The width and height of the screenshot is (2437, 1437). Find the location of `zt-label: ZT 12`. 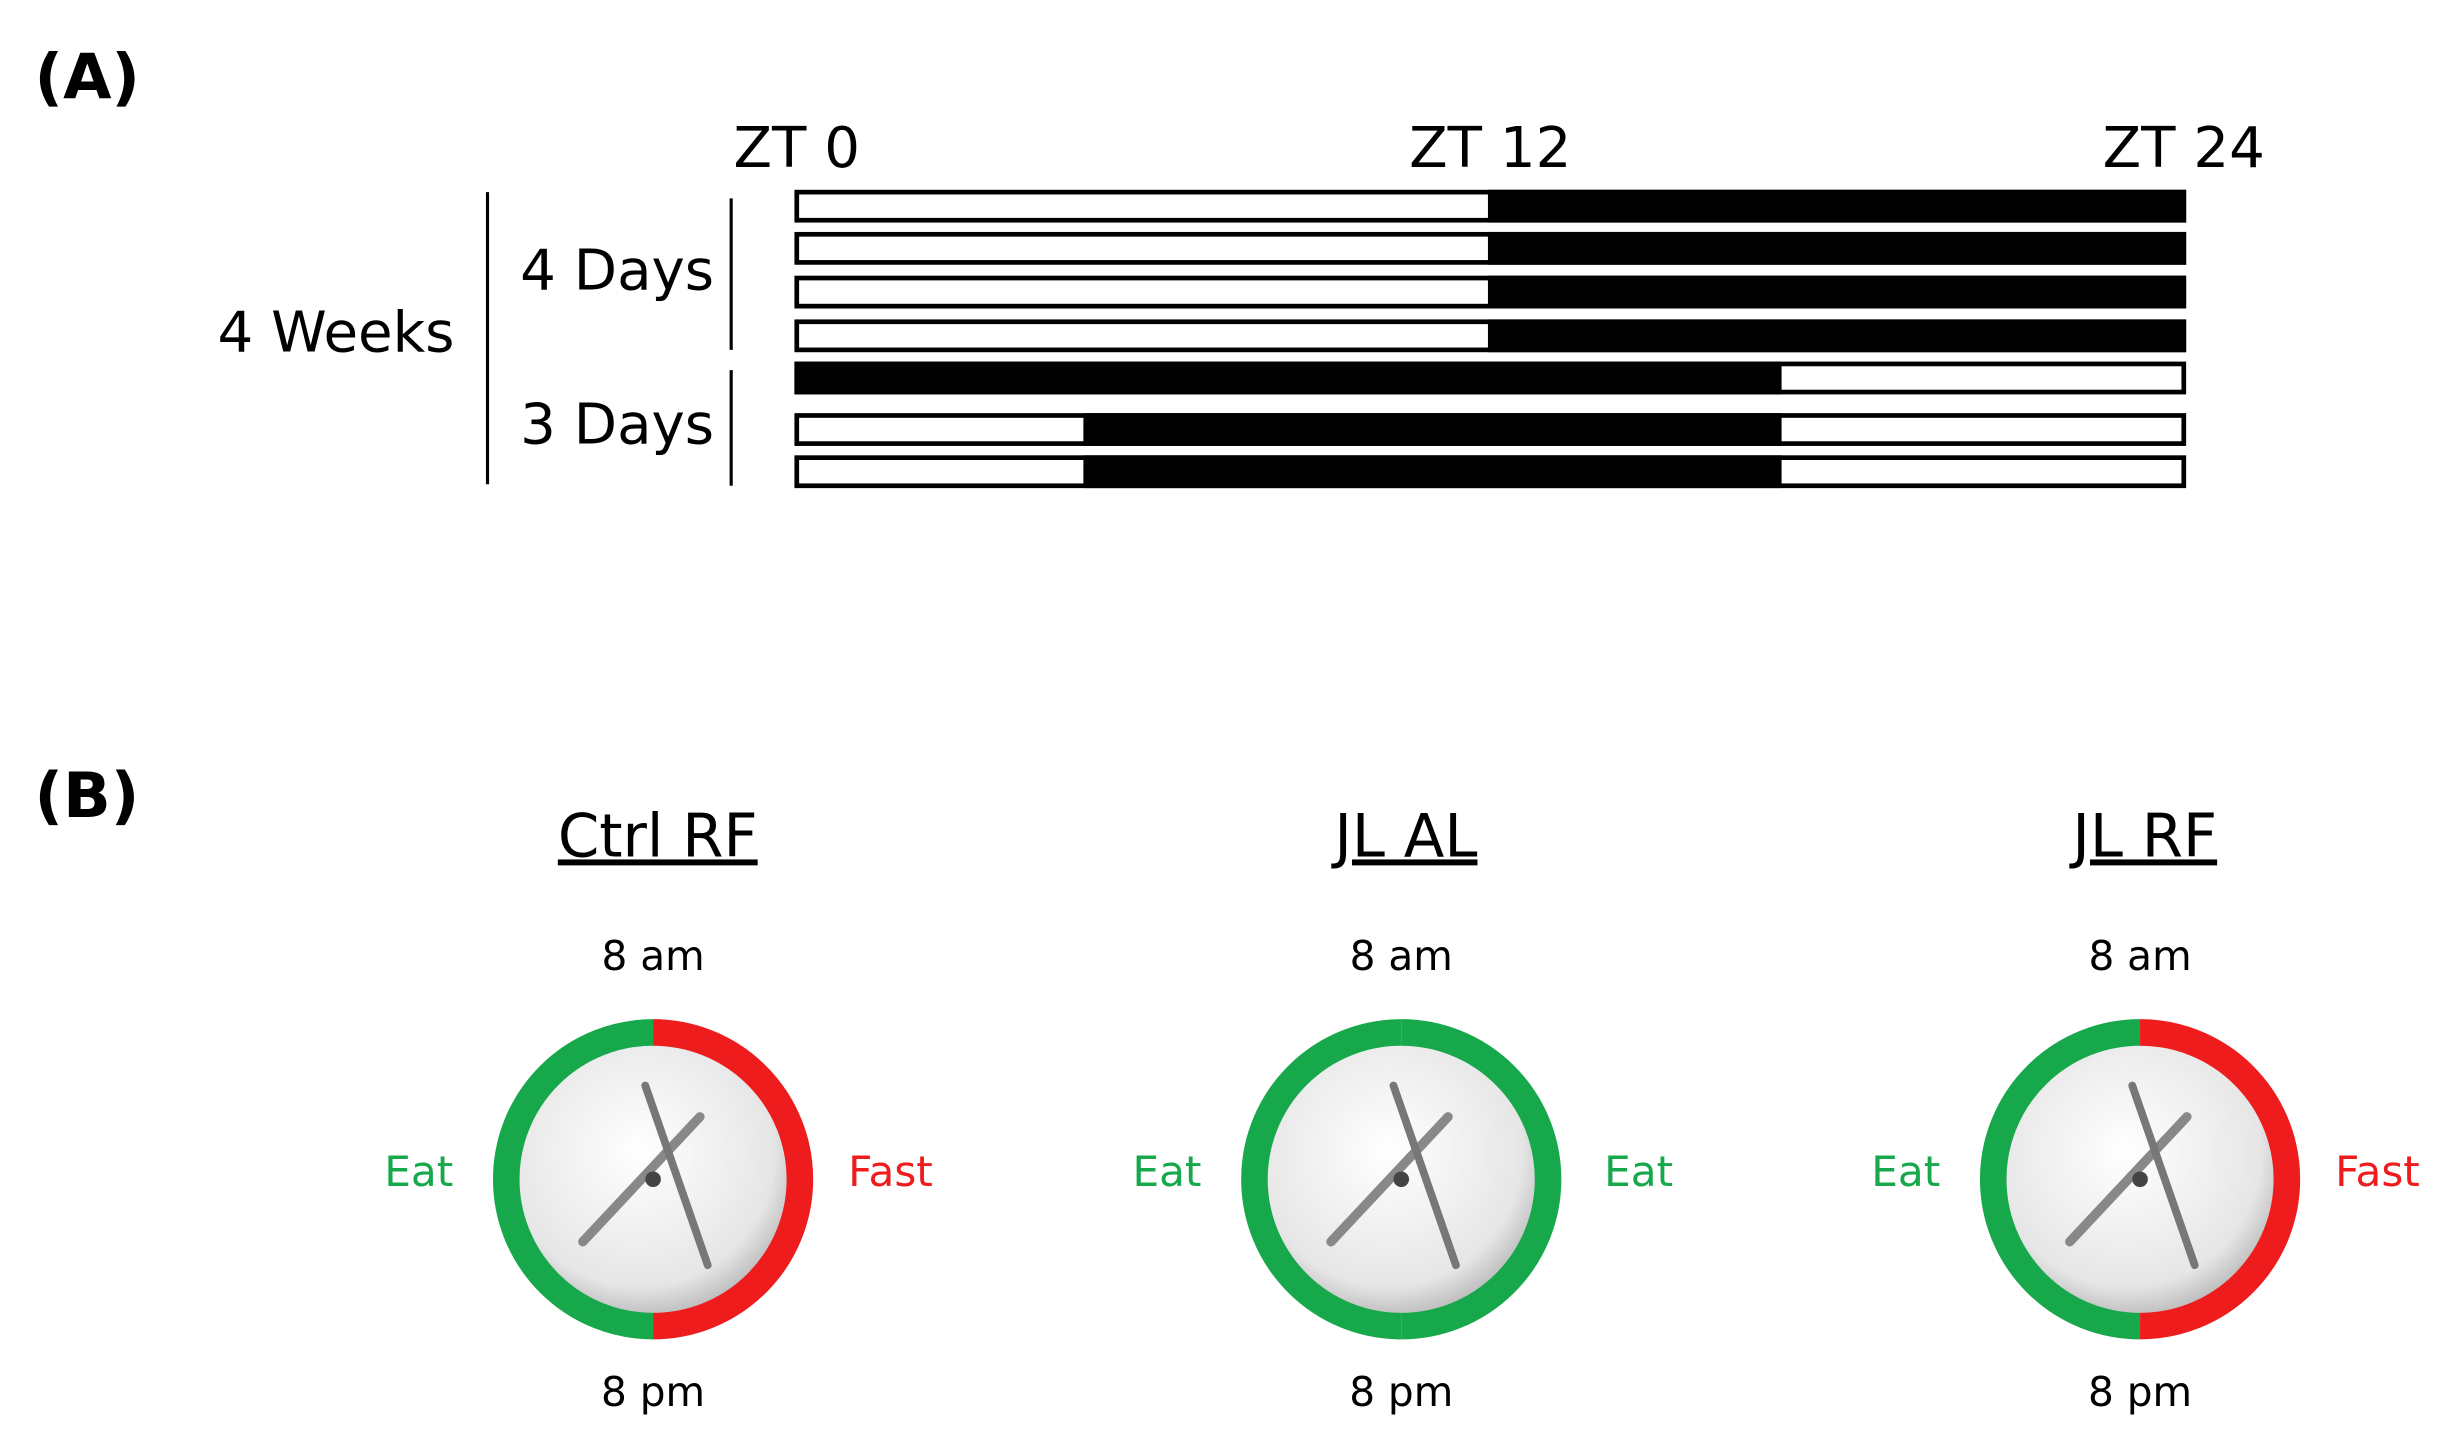

zt-label: ZT 12 is located at coordinates (1490, 148).